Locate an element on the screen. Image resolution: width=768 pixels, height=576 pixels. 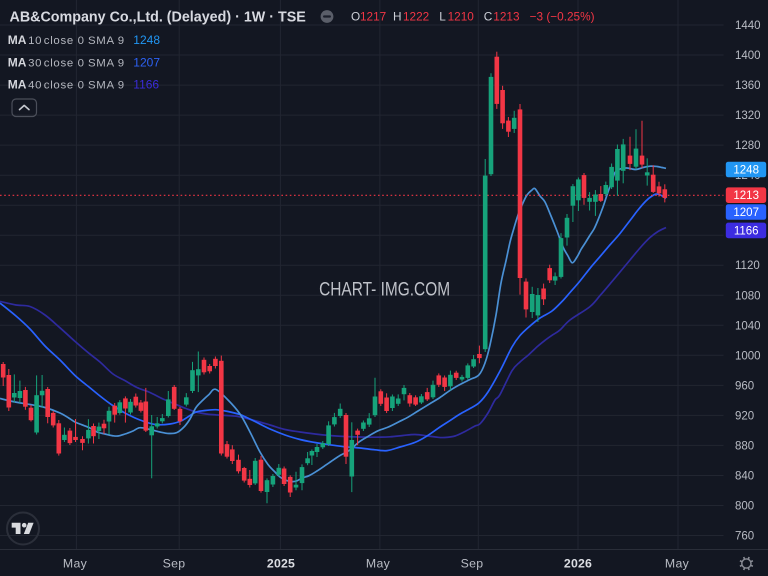
svg-text: 1120 is located at coordinates (747, 266).